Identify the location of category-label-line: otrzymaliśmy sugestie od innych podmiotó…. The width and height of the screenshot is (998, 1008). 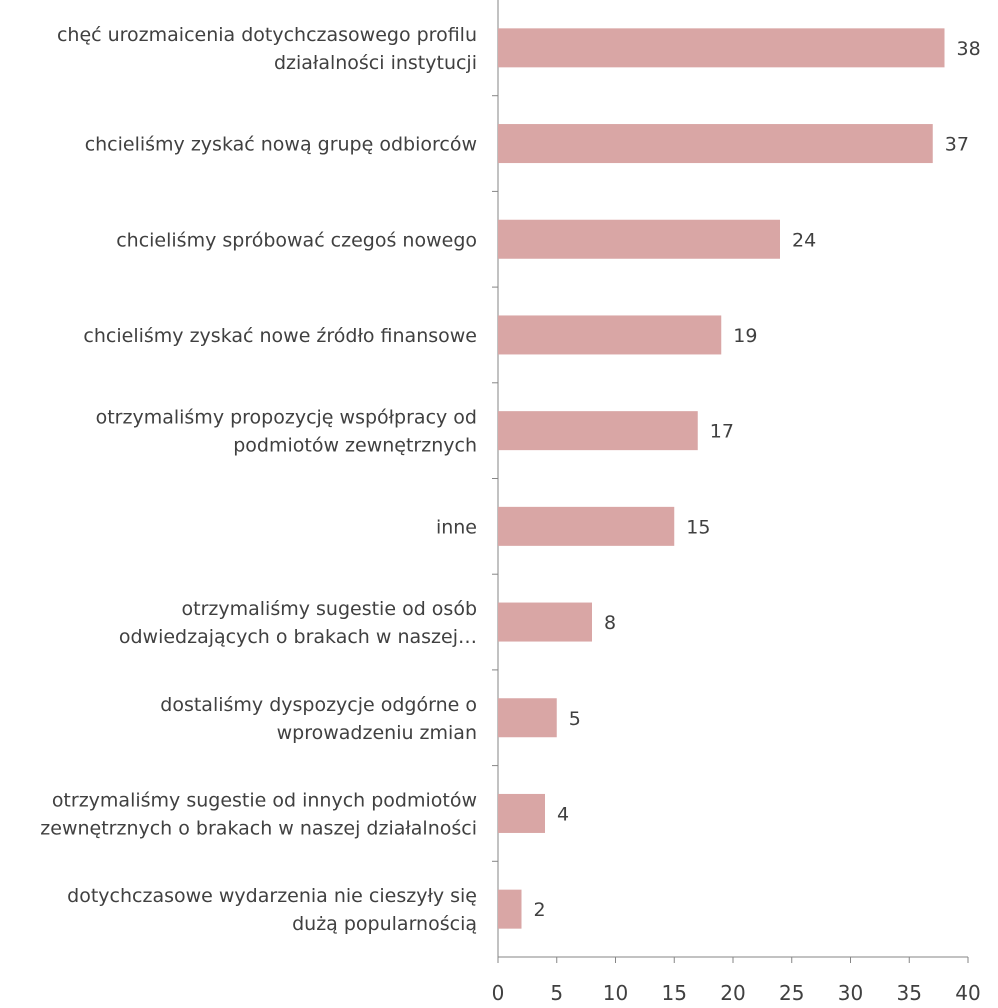
(264, 800).